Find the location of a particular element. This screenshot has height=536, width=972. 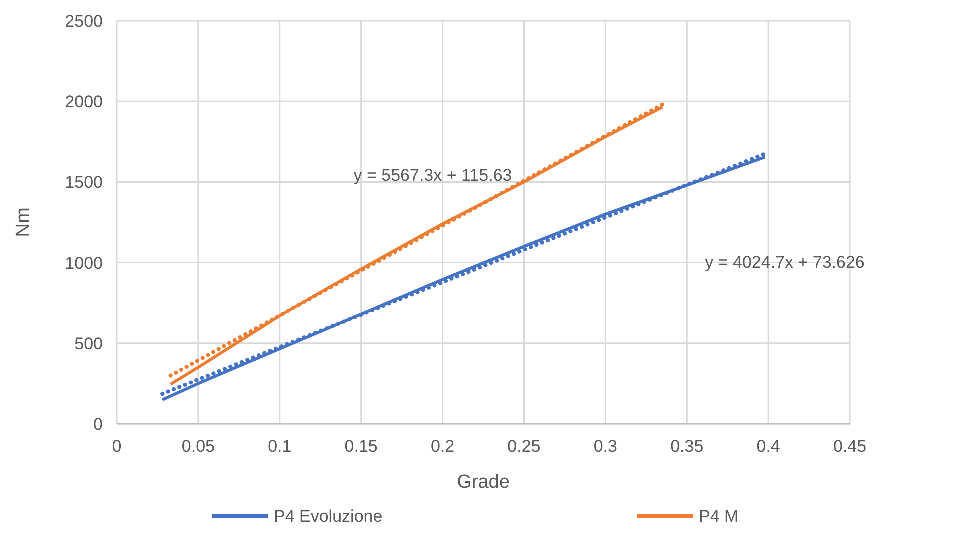

y-axis-title: Nm is located at coordinates (23, 223).